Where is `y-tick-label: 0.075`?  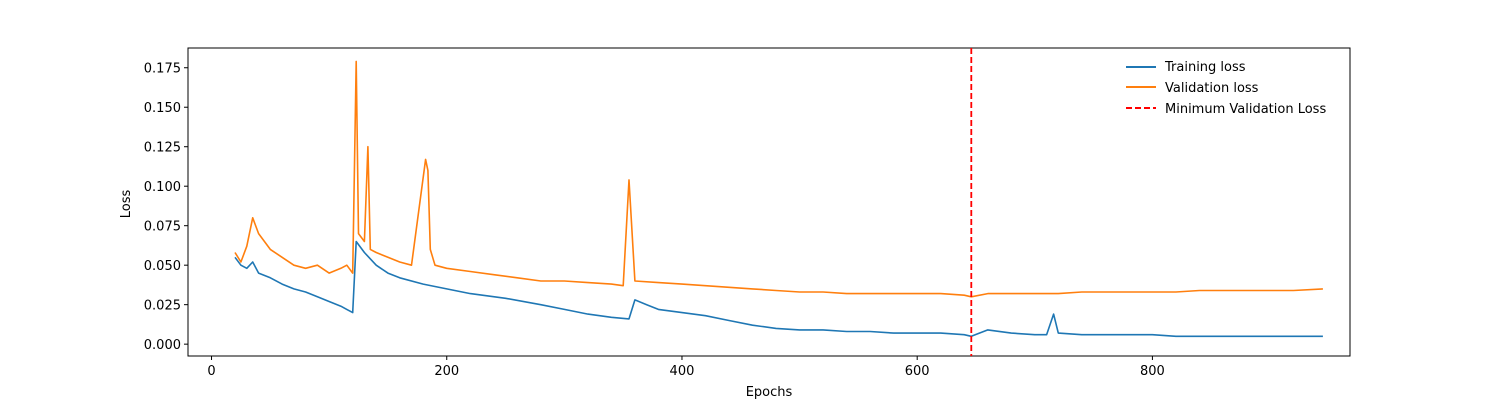
y-tick-label: 0.075 is located at coordinates (162, 227).